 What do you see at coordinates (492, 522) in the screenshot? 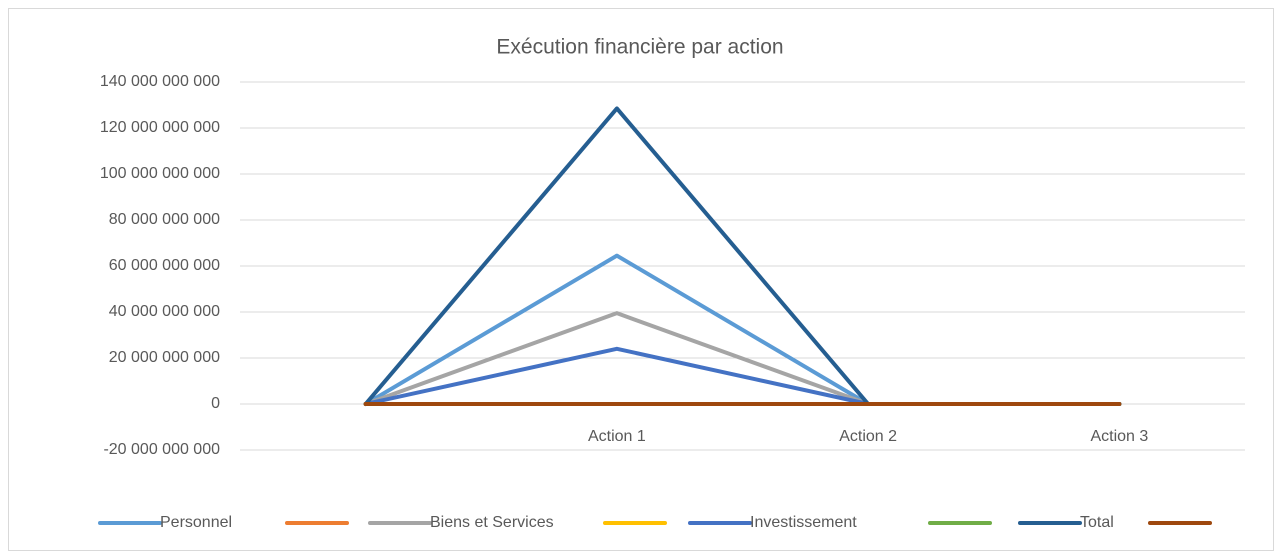
I see `legend-label: Biens et Services` at bounding box center [492, 522].